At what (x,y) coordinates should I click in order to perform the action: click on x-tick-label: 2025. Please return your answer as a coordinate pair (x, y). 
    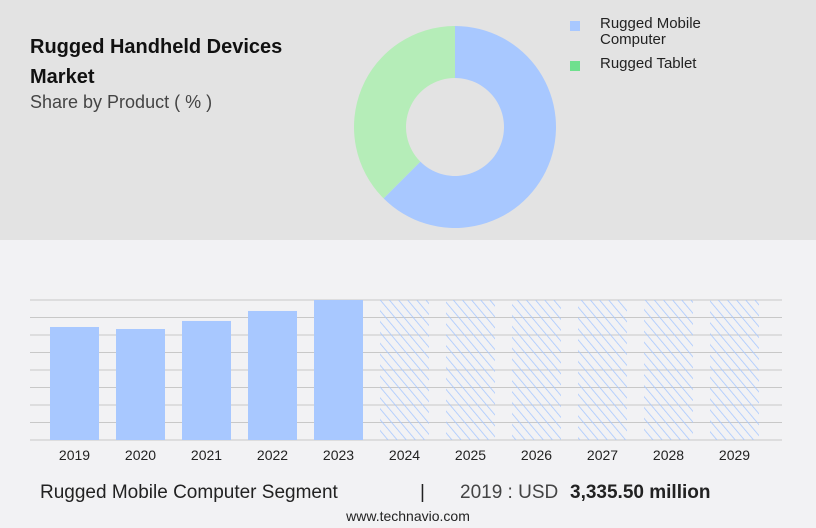
    Looking at the image, I should click on (470, 455).